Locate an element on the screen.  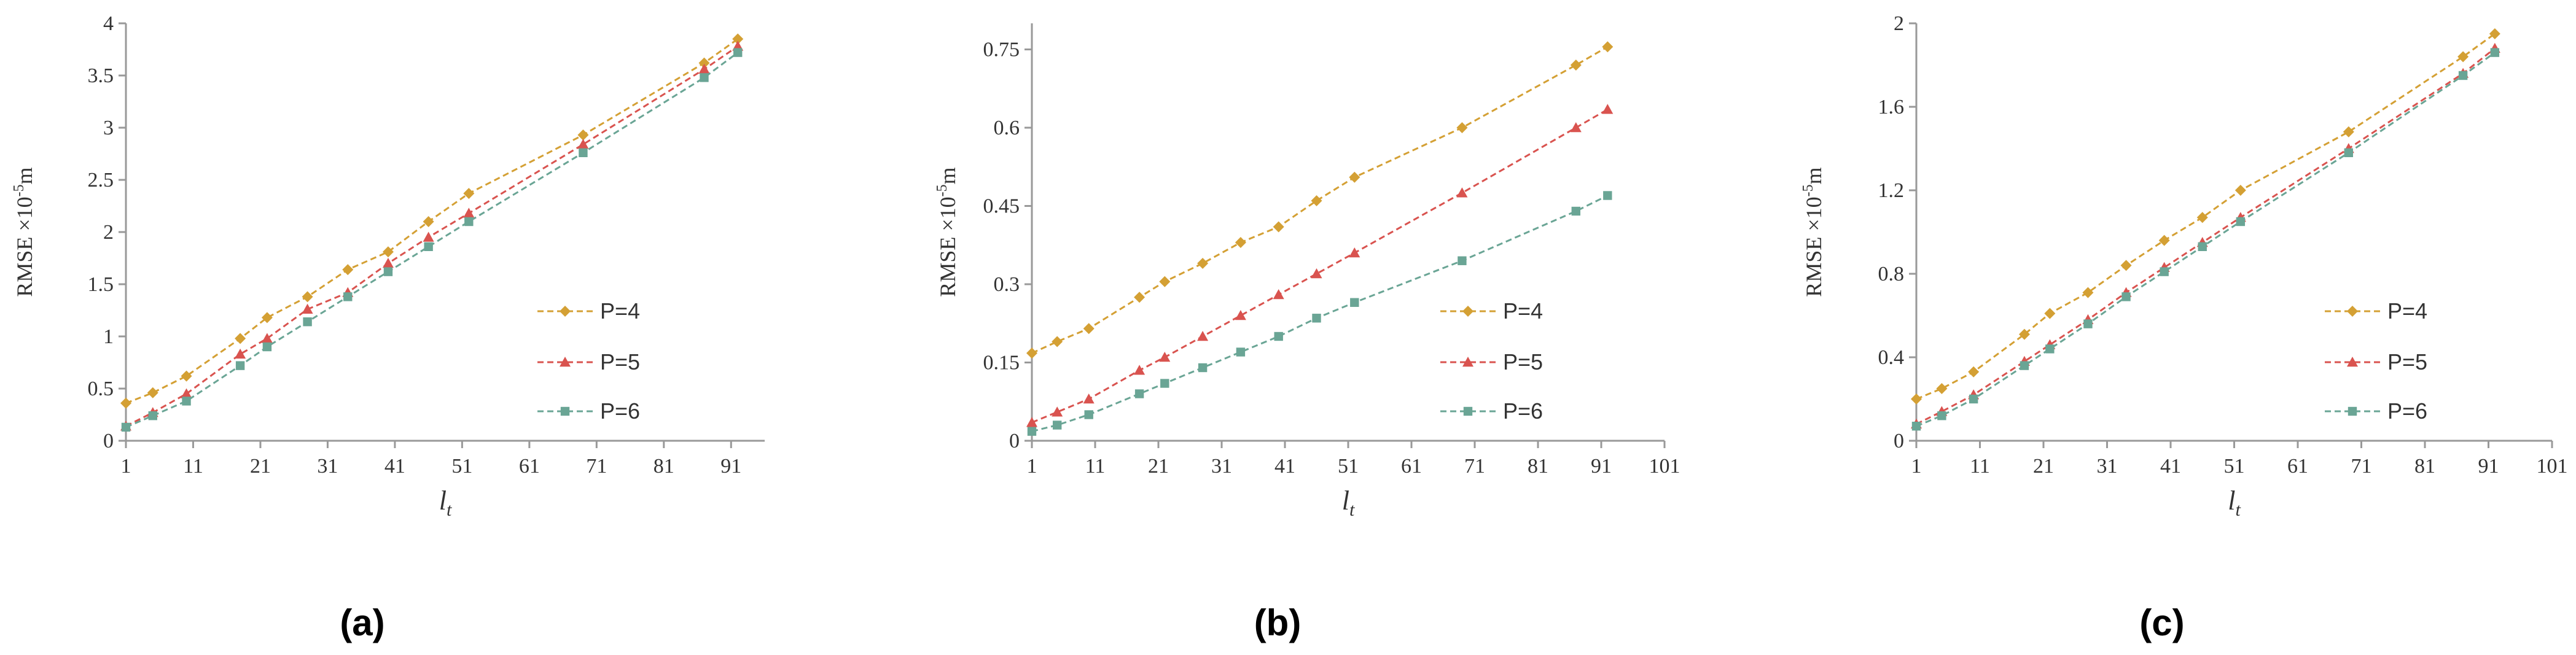
chart-caption: (c) is located at coordinates (2161, 622).